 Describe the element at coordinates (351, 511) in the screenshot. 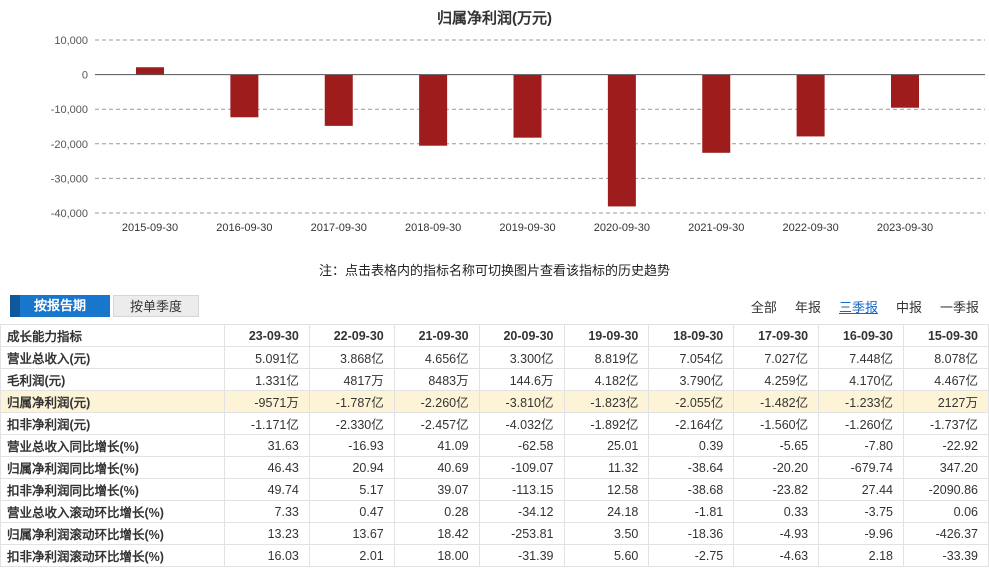

I see `table-cell: 0.47` at that location.